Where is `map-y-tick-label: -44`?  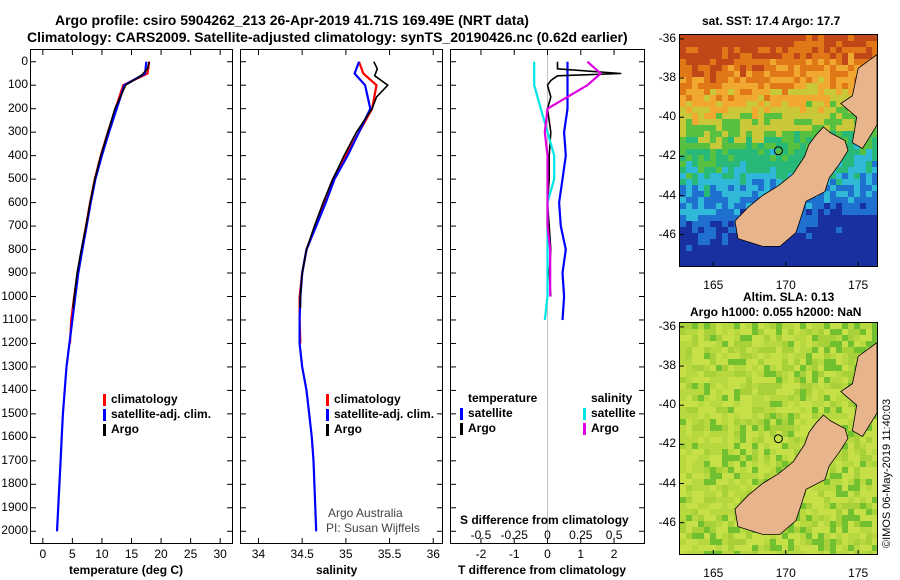
map-y-tick-label: -44 is located at coordinates (667, 482).